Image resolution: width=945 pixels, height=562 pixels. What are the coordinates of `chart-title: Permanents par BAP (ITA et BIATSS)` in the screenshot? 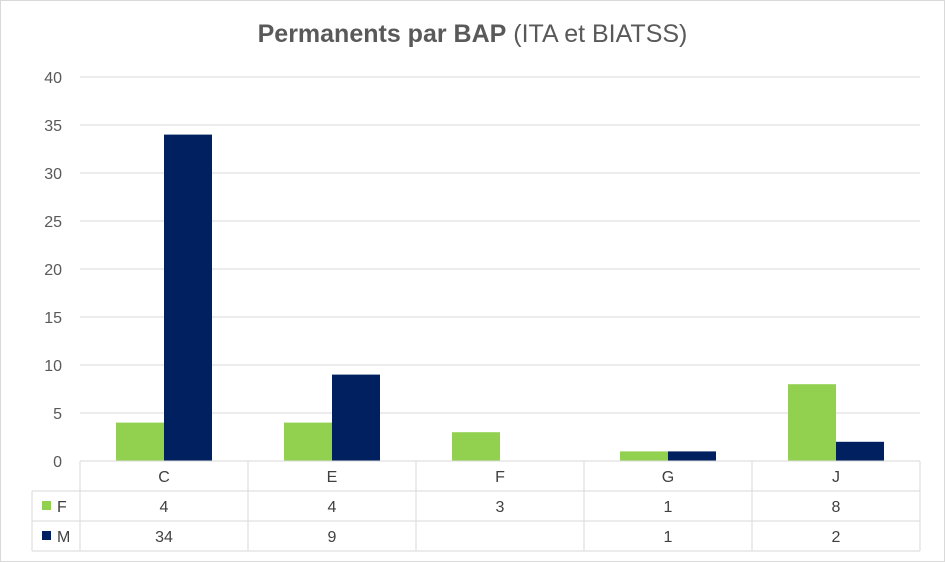 It's located at (472, 34).